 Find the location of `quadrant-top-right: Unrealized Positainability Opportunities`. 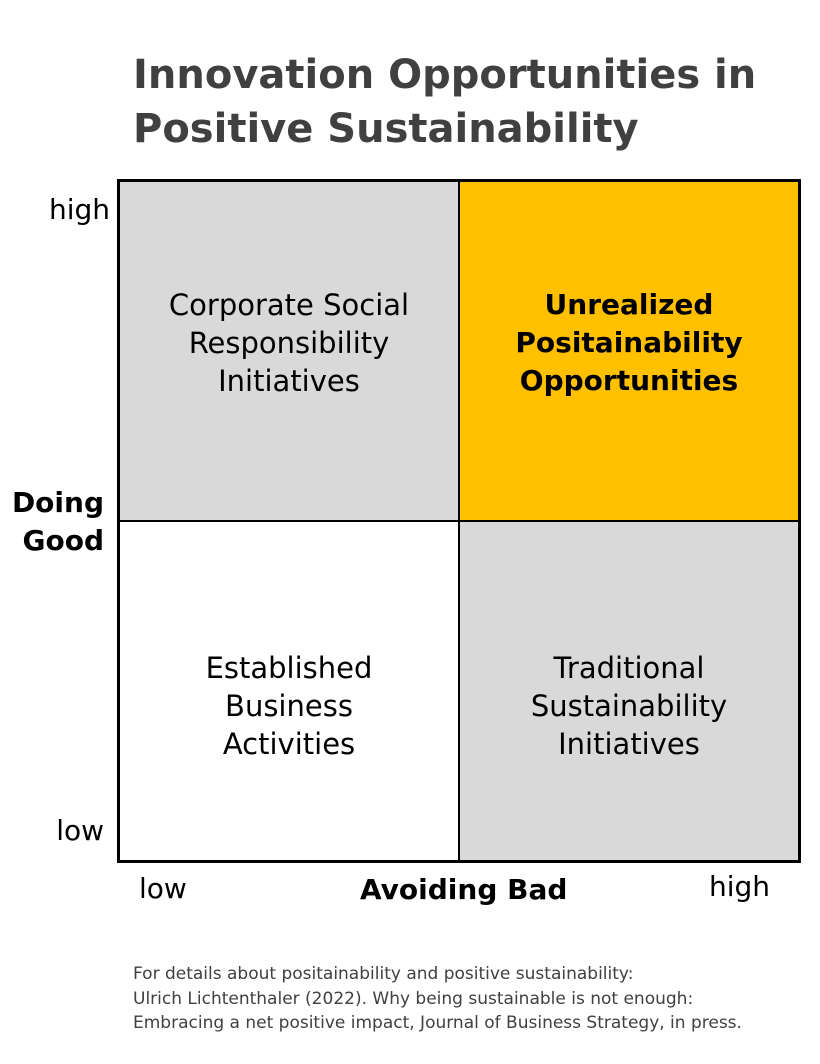

quadrant-top-right: Unrealized Positainability Opportunities is located at coordinates (628, 351).